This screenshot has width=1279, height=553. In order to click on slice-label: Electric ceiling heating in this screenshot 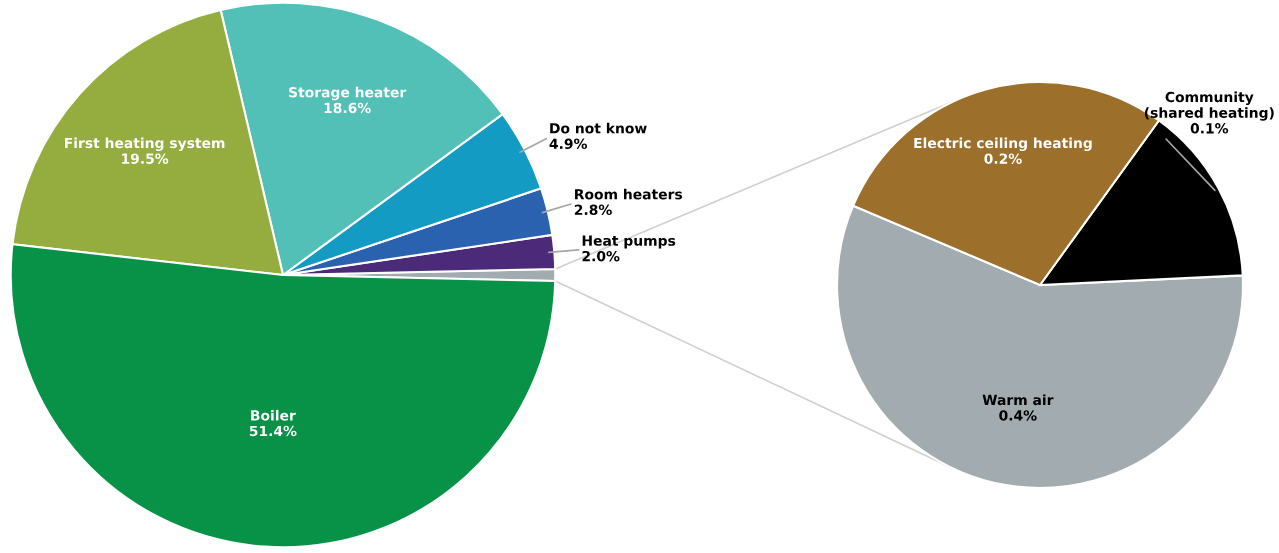, I will do `click(1003, 144)`.